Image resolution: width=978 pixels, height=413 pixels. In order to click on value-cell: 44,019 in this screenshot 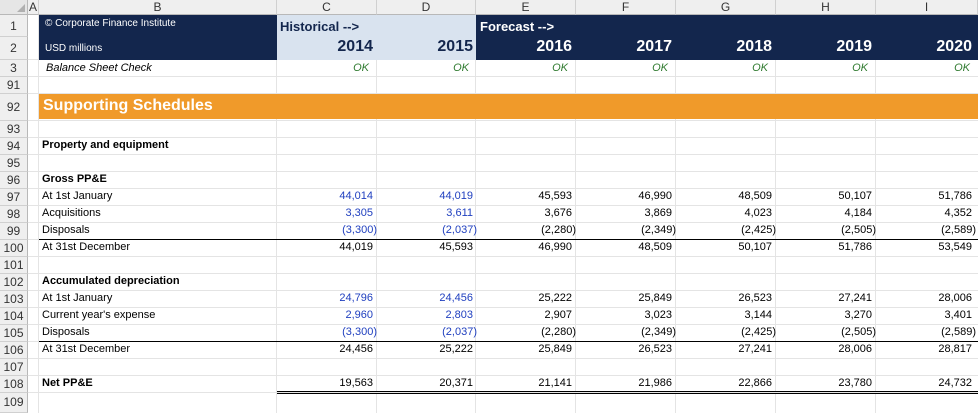, I will do `click(356, 247)`.